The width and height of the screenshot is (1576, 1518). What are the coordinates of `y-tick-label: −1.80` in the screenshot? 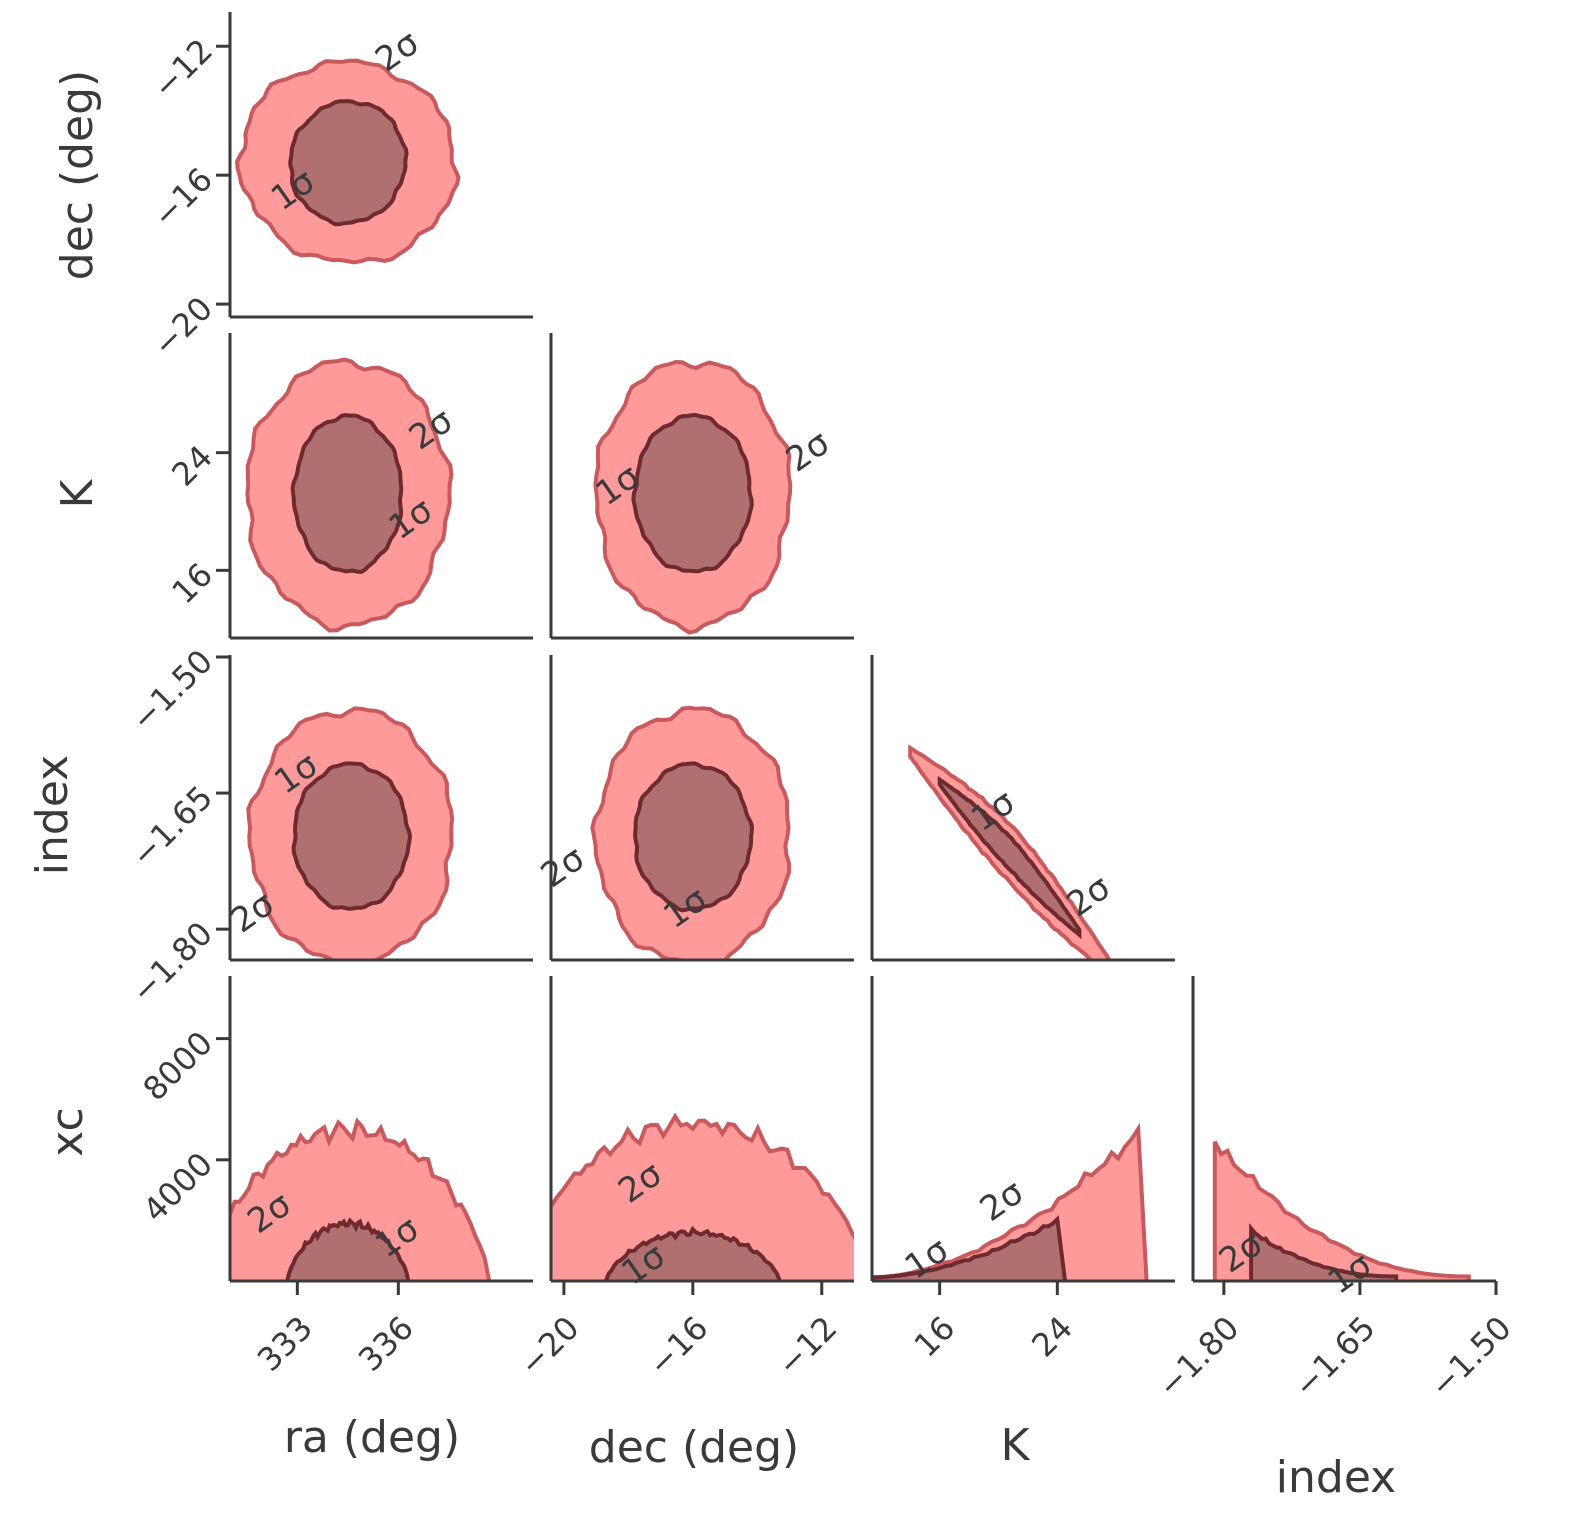 It's located at (172, 962).